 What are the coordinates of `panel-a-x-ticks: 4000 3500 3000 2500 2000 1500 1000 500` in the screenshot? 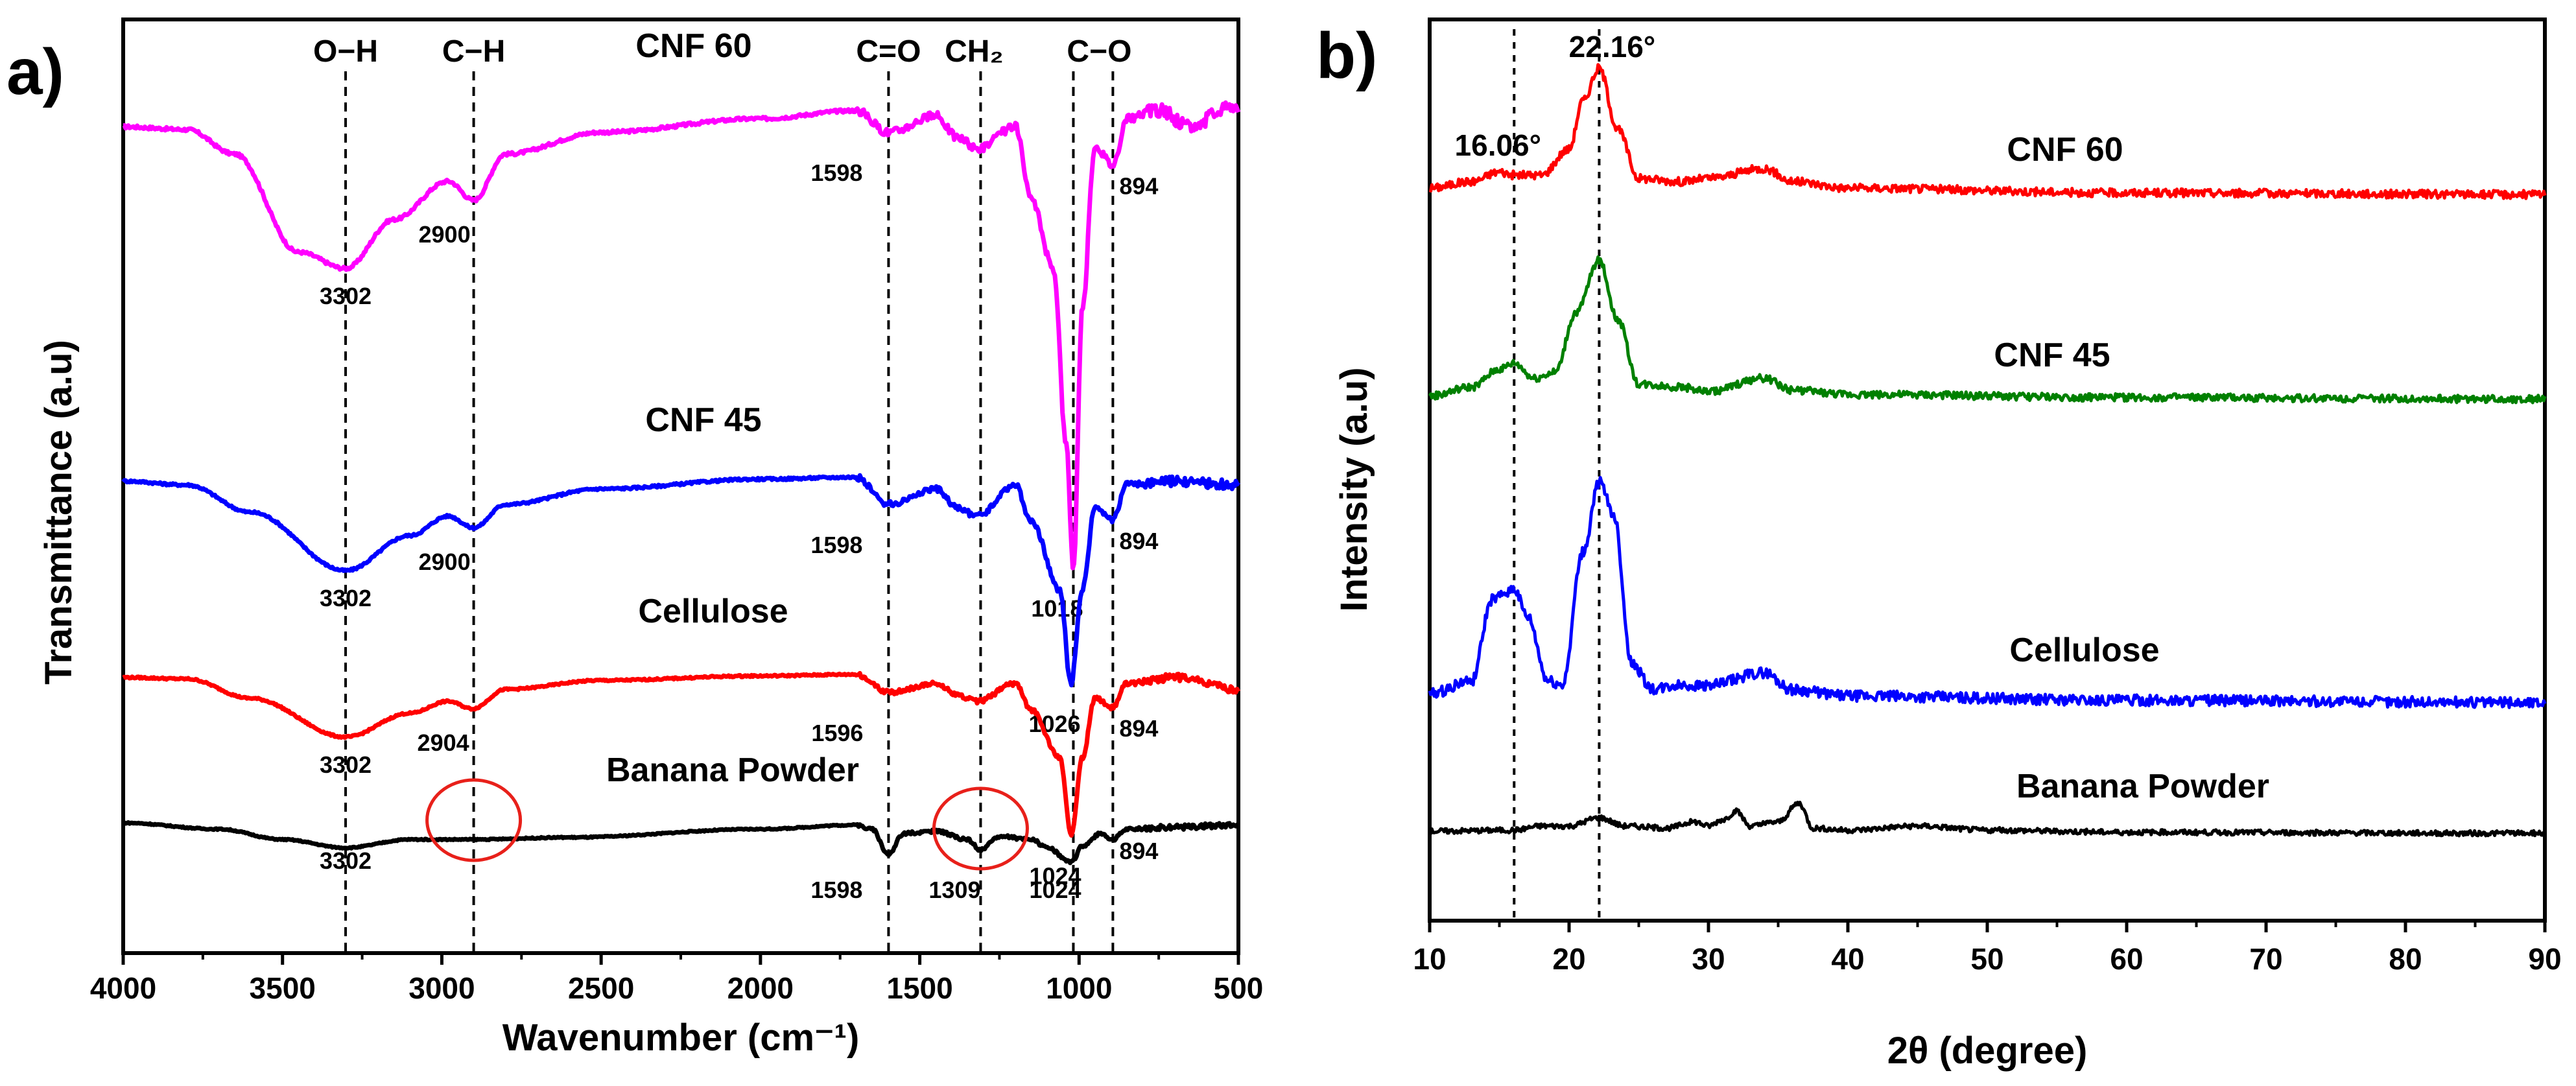 It's located at (677, 979).